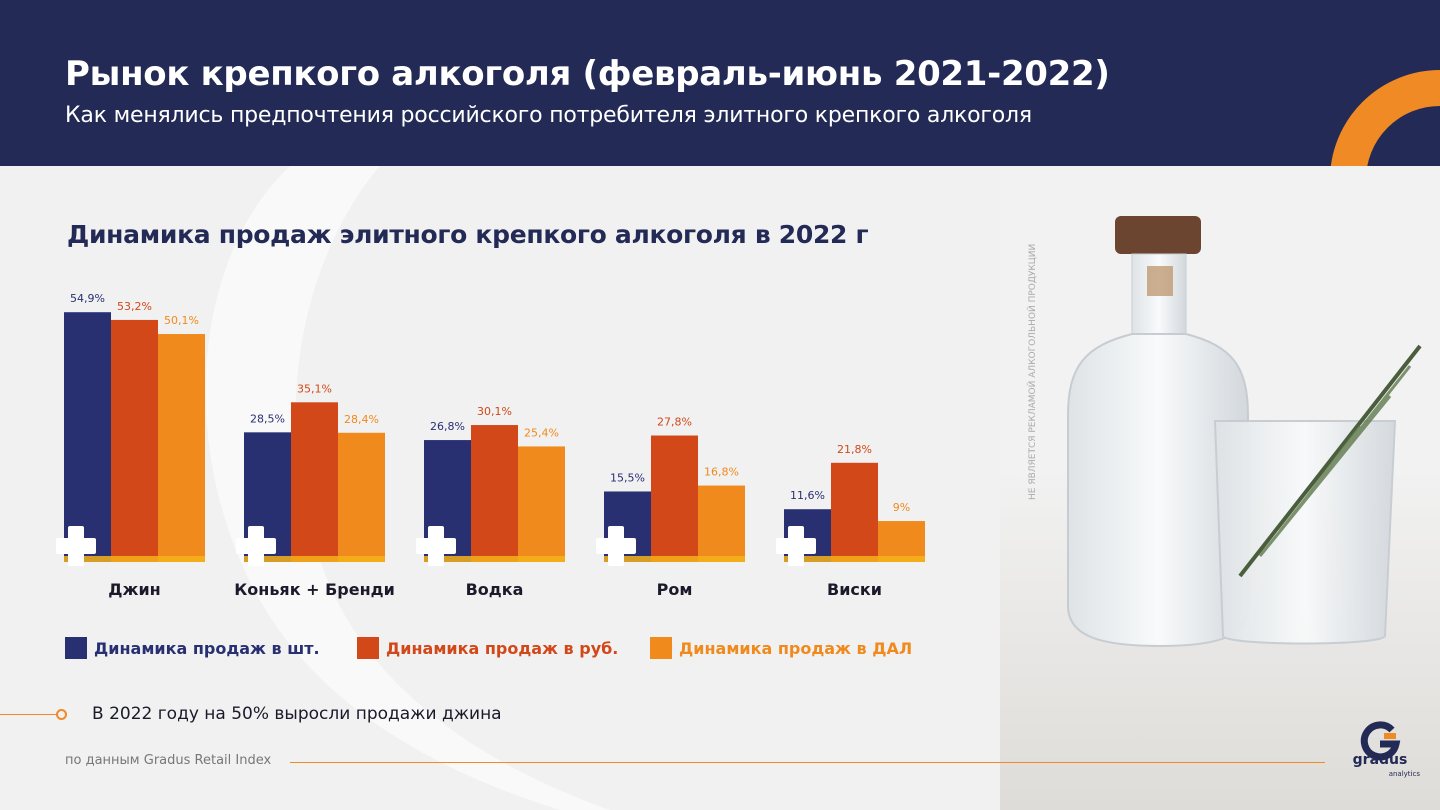 This screenshot has width=1440, height=810. I want to click on note-line, so click(29, 714).